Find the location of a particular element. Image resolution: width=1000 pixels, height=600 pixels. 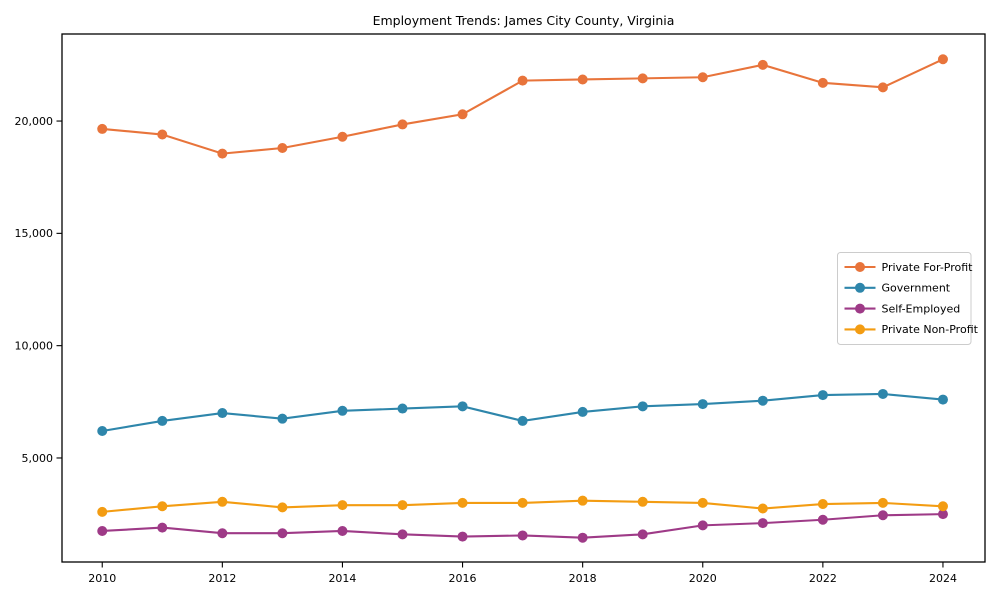

data-point-private-for-profit-2018 is located at coordinates (582, 79).